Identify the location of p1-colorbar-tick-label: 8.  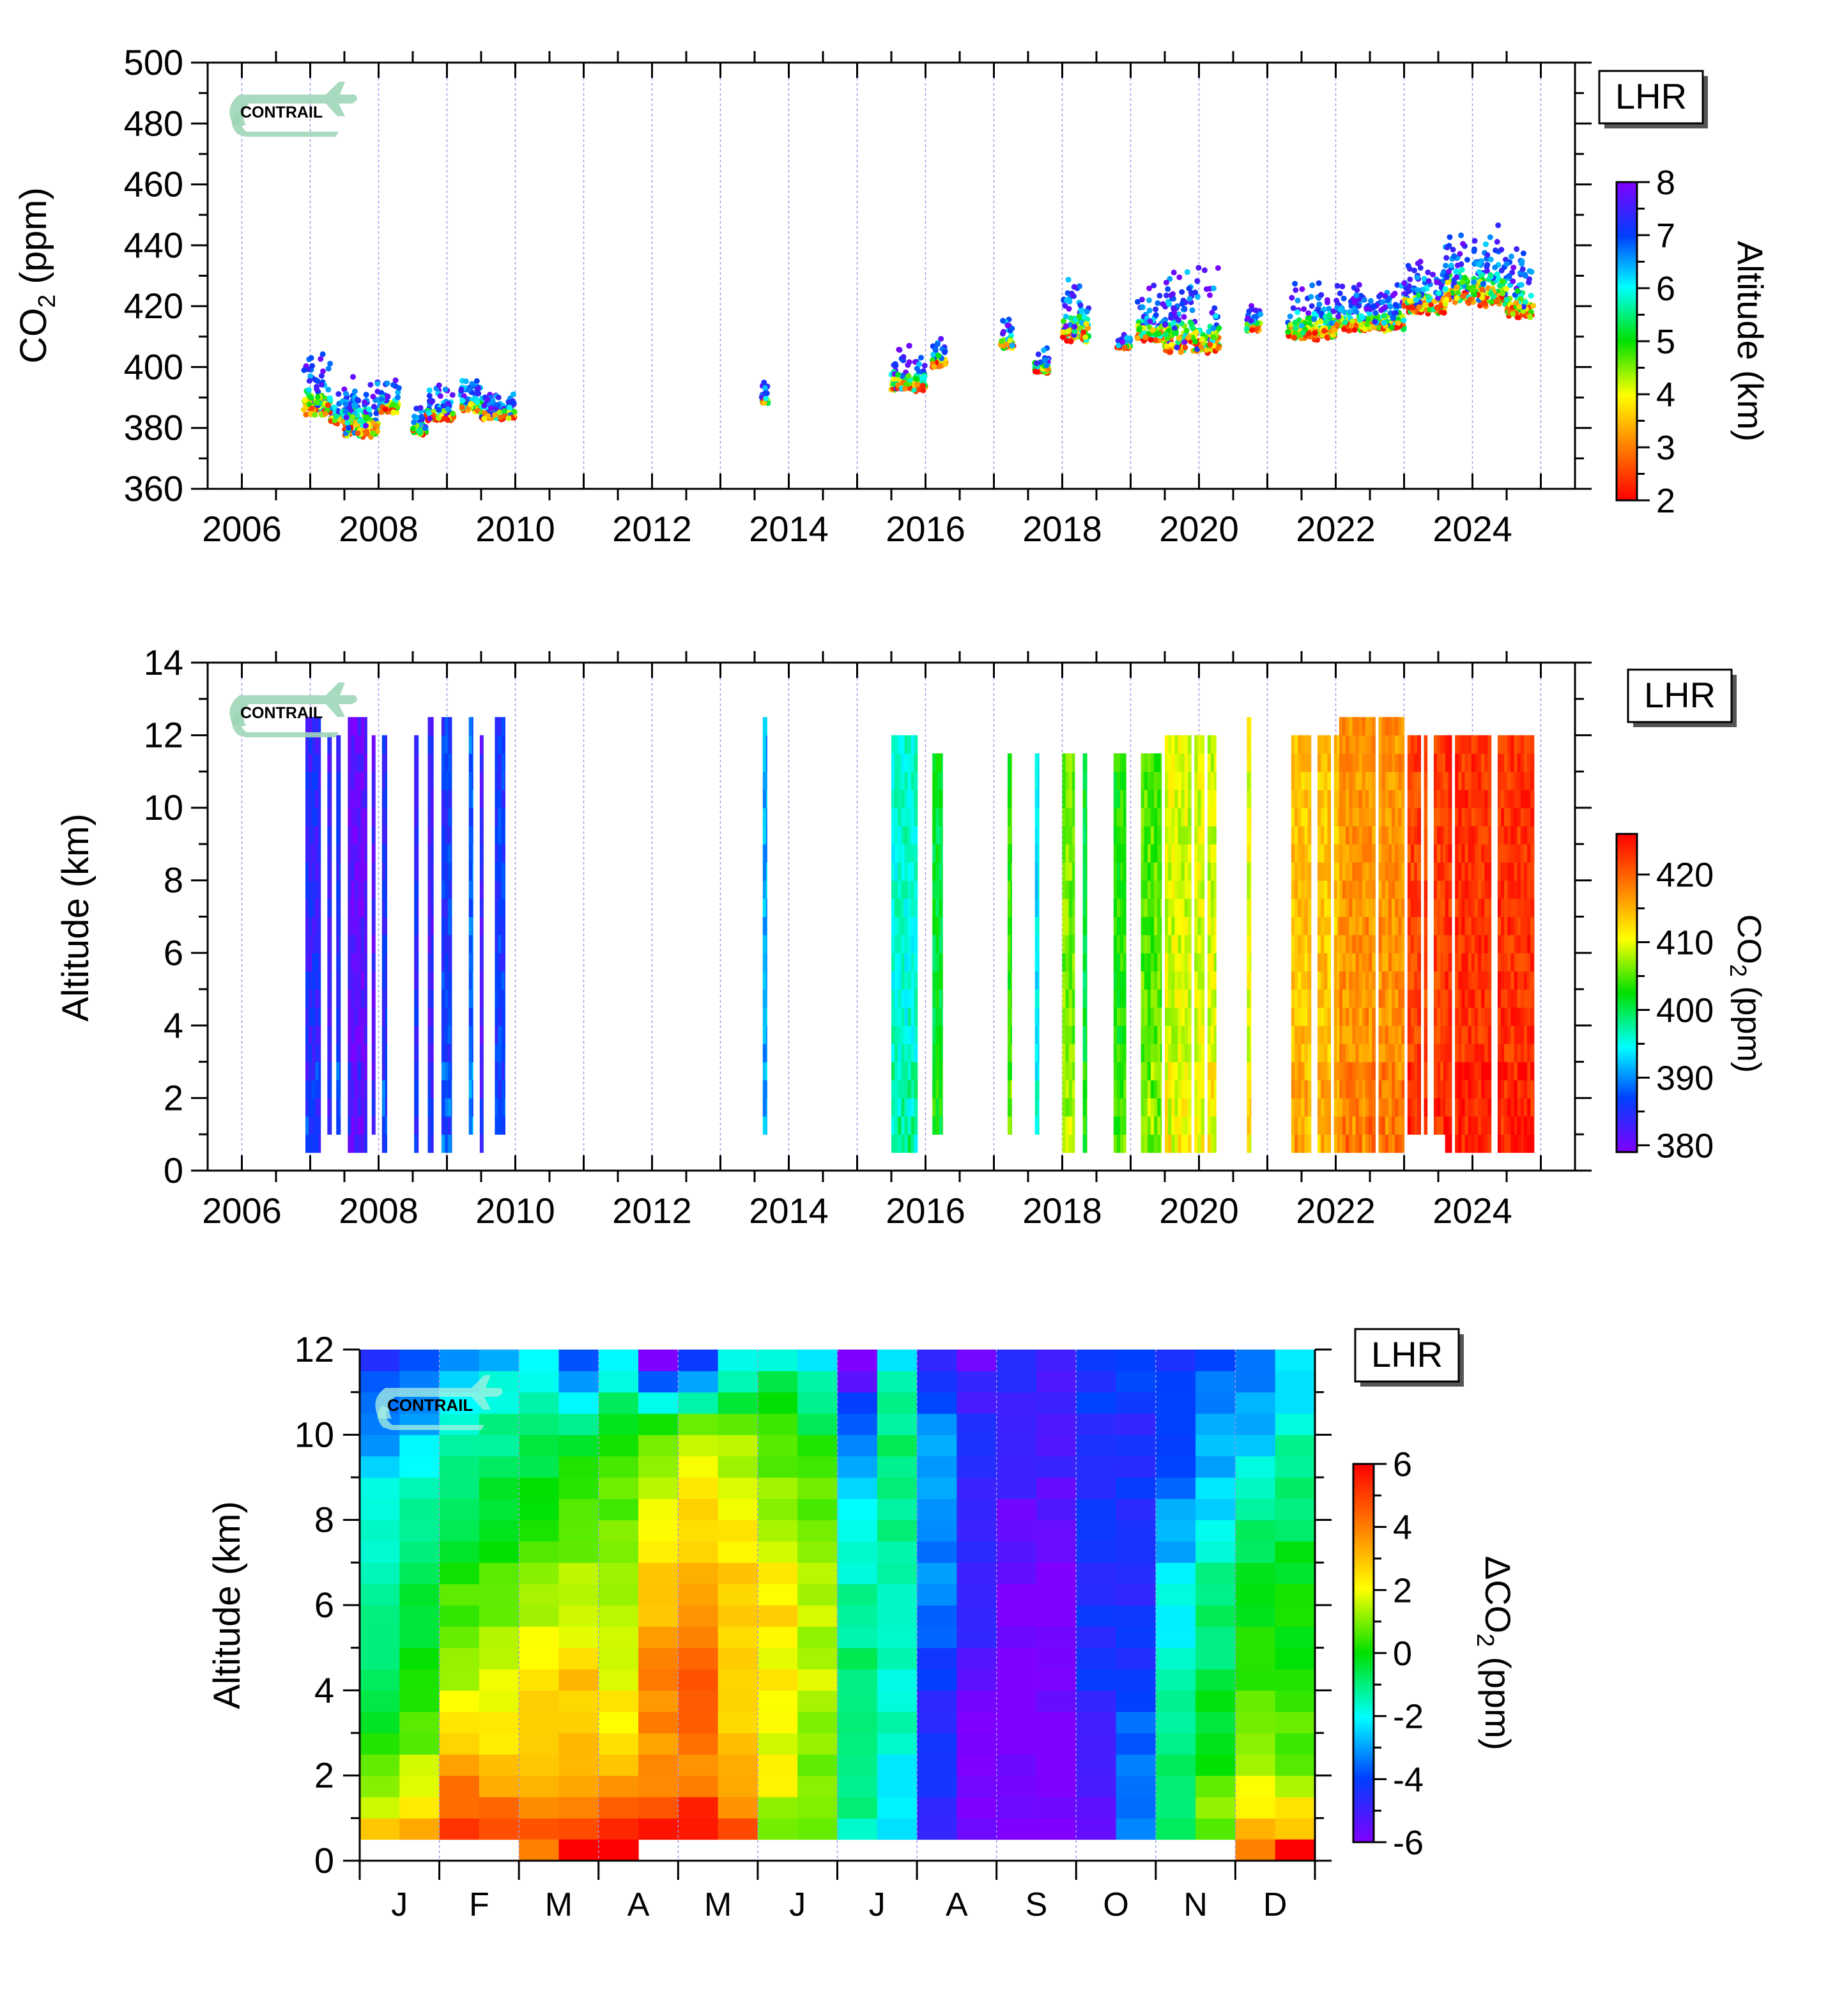
(1665, 183).